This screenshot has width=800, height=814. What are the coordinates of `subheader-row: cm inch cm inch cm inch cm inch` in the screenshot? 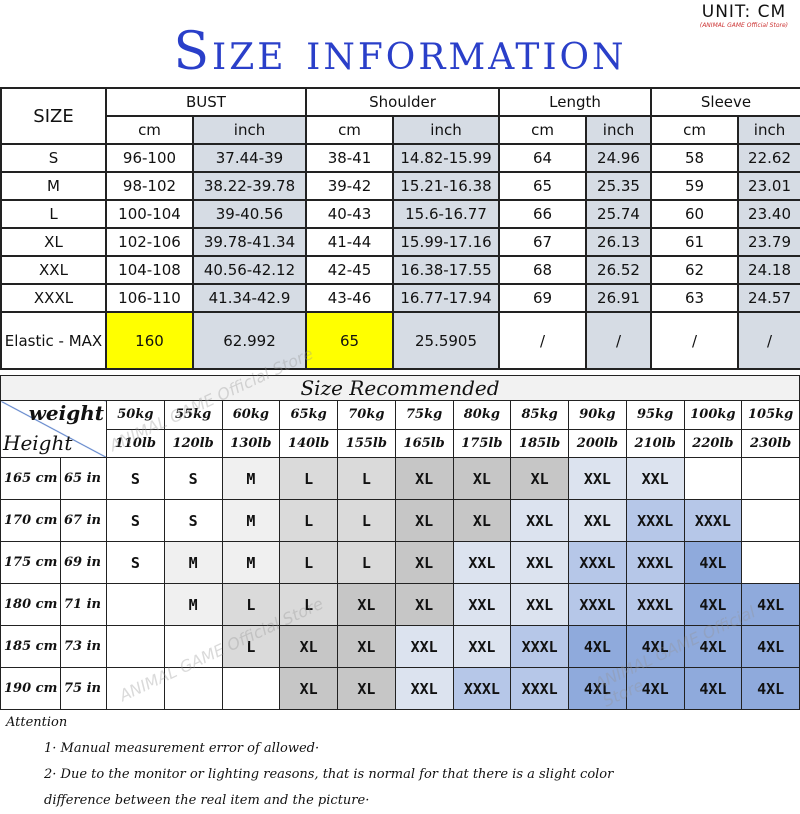 It's located at (400, 130).